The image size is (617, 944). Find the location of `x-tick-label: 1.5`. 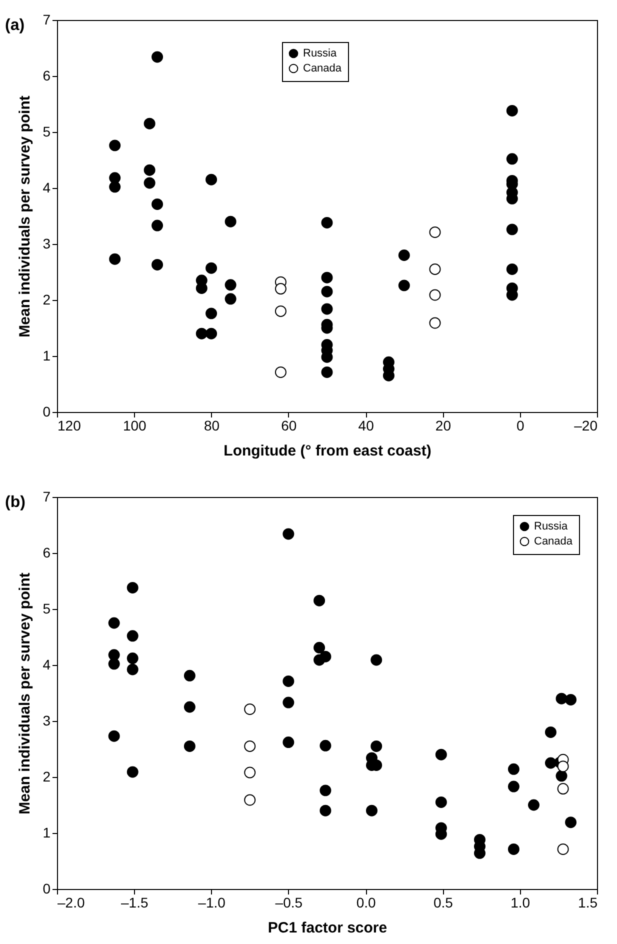

x-tick-label: 1.5 is located at coordinates (588, 902).